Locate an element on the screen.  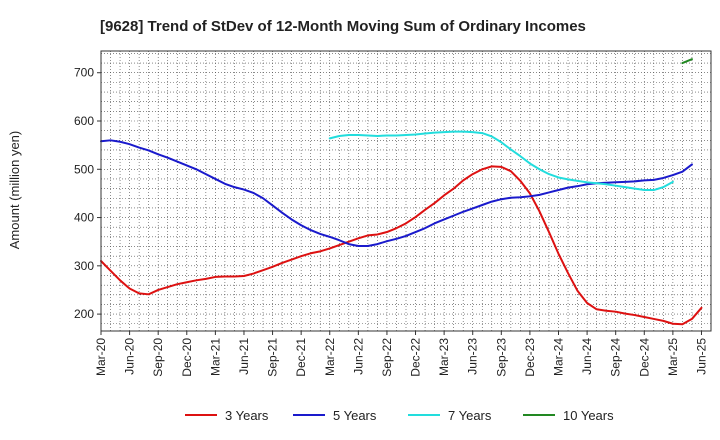
x-tick-label: Dec-21 is located at coordinates (301, 357).